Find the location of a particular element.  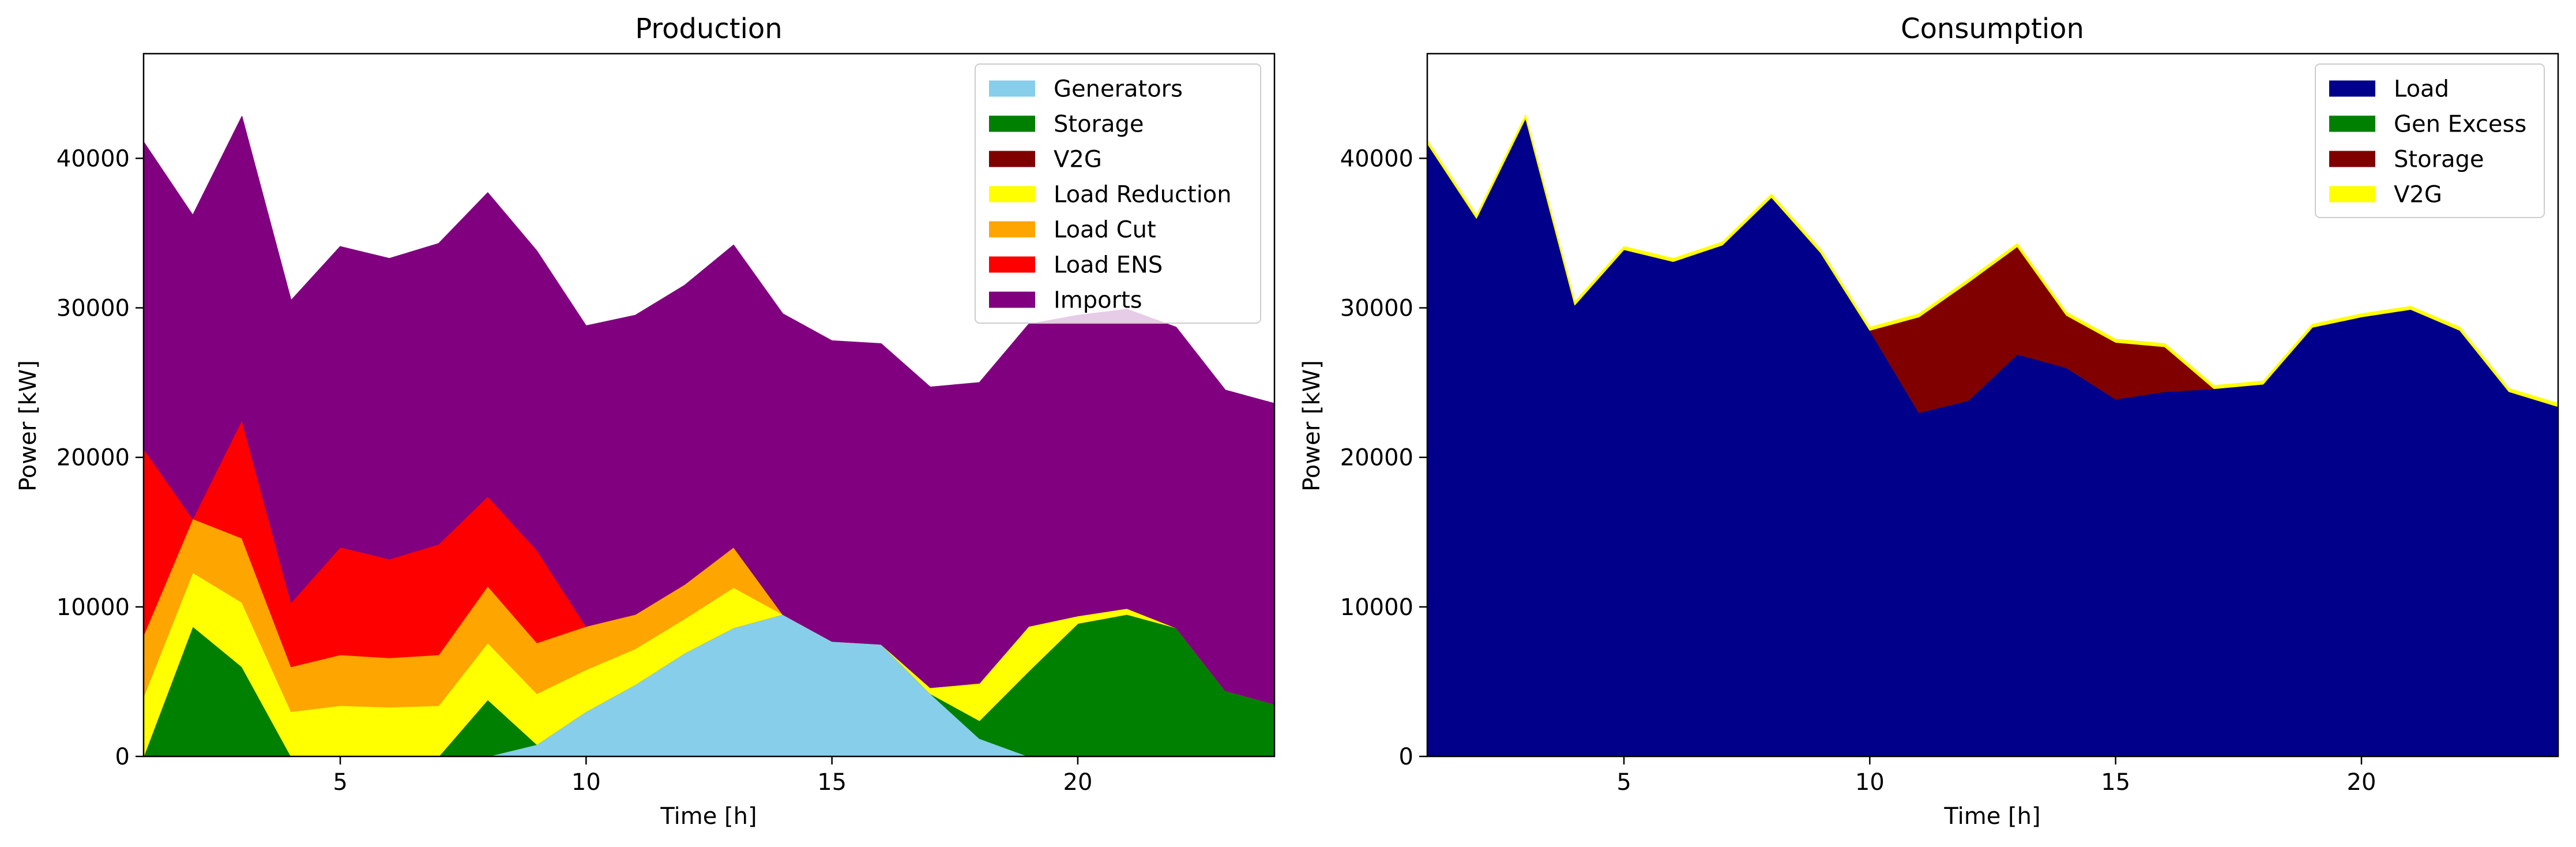

production-y-tick-label: 20000 is located at coordinates (93, 458).